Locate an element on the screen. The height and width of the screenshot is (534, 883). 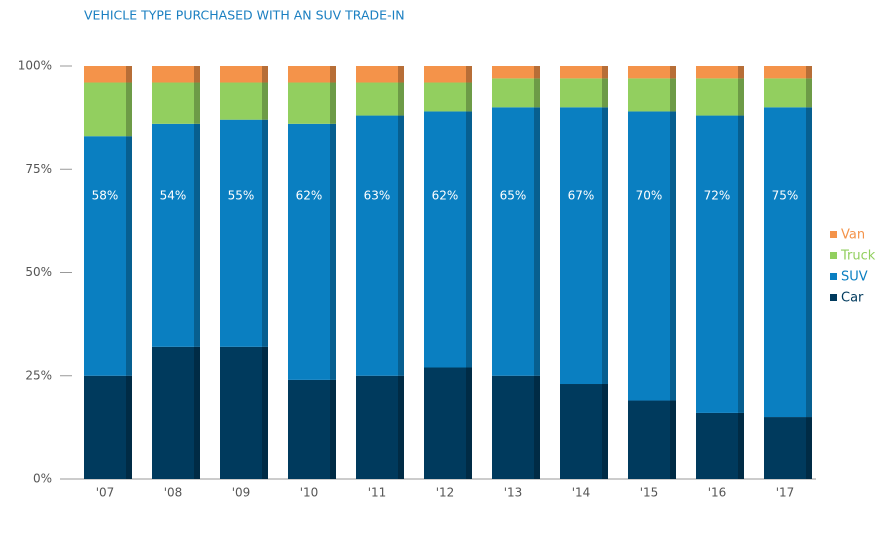
legend-label: Car is located at coordinates (852, 298).